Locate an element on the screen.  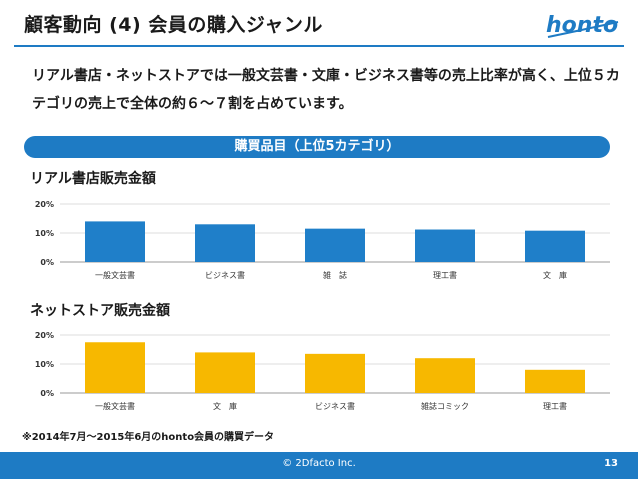
x-tick-label: 雑誌コミック is located at coordinates (445, 406).